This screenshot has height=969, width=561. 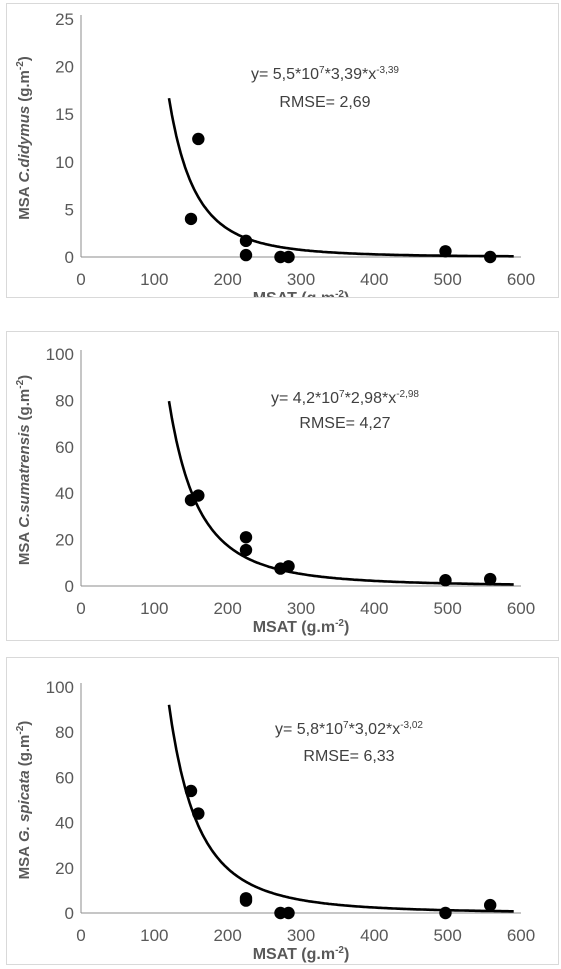 What do you see at coordinates (24, 138) in the screenshot?
I see `y-axis-label: MSA C.didymus (g.m-2)` at bounding box center [24, 138].